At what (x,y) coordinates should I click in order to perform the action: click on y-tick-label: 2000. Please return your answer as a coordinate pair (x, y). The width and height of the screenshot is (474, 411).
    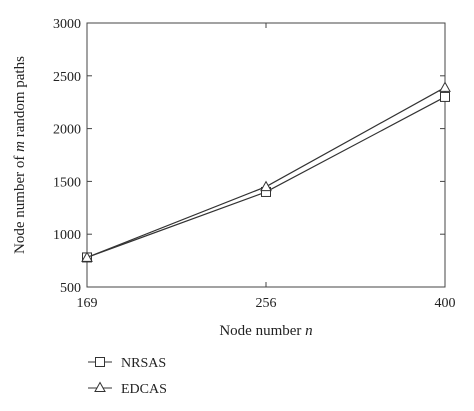
    Looking at the image, I should click on (67, 130).